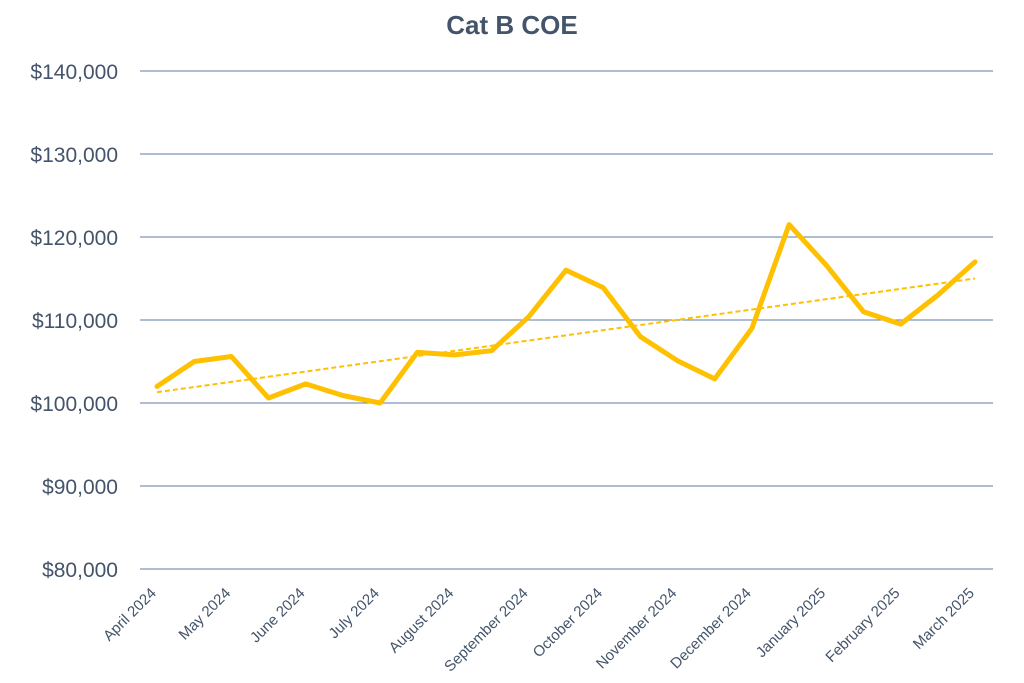 This screenshot has height=683, width=1024. I want to click on y-tick-label: $130,000, so click(74, 155).